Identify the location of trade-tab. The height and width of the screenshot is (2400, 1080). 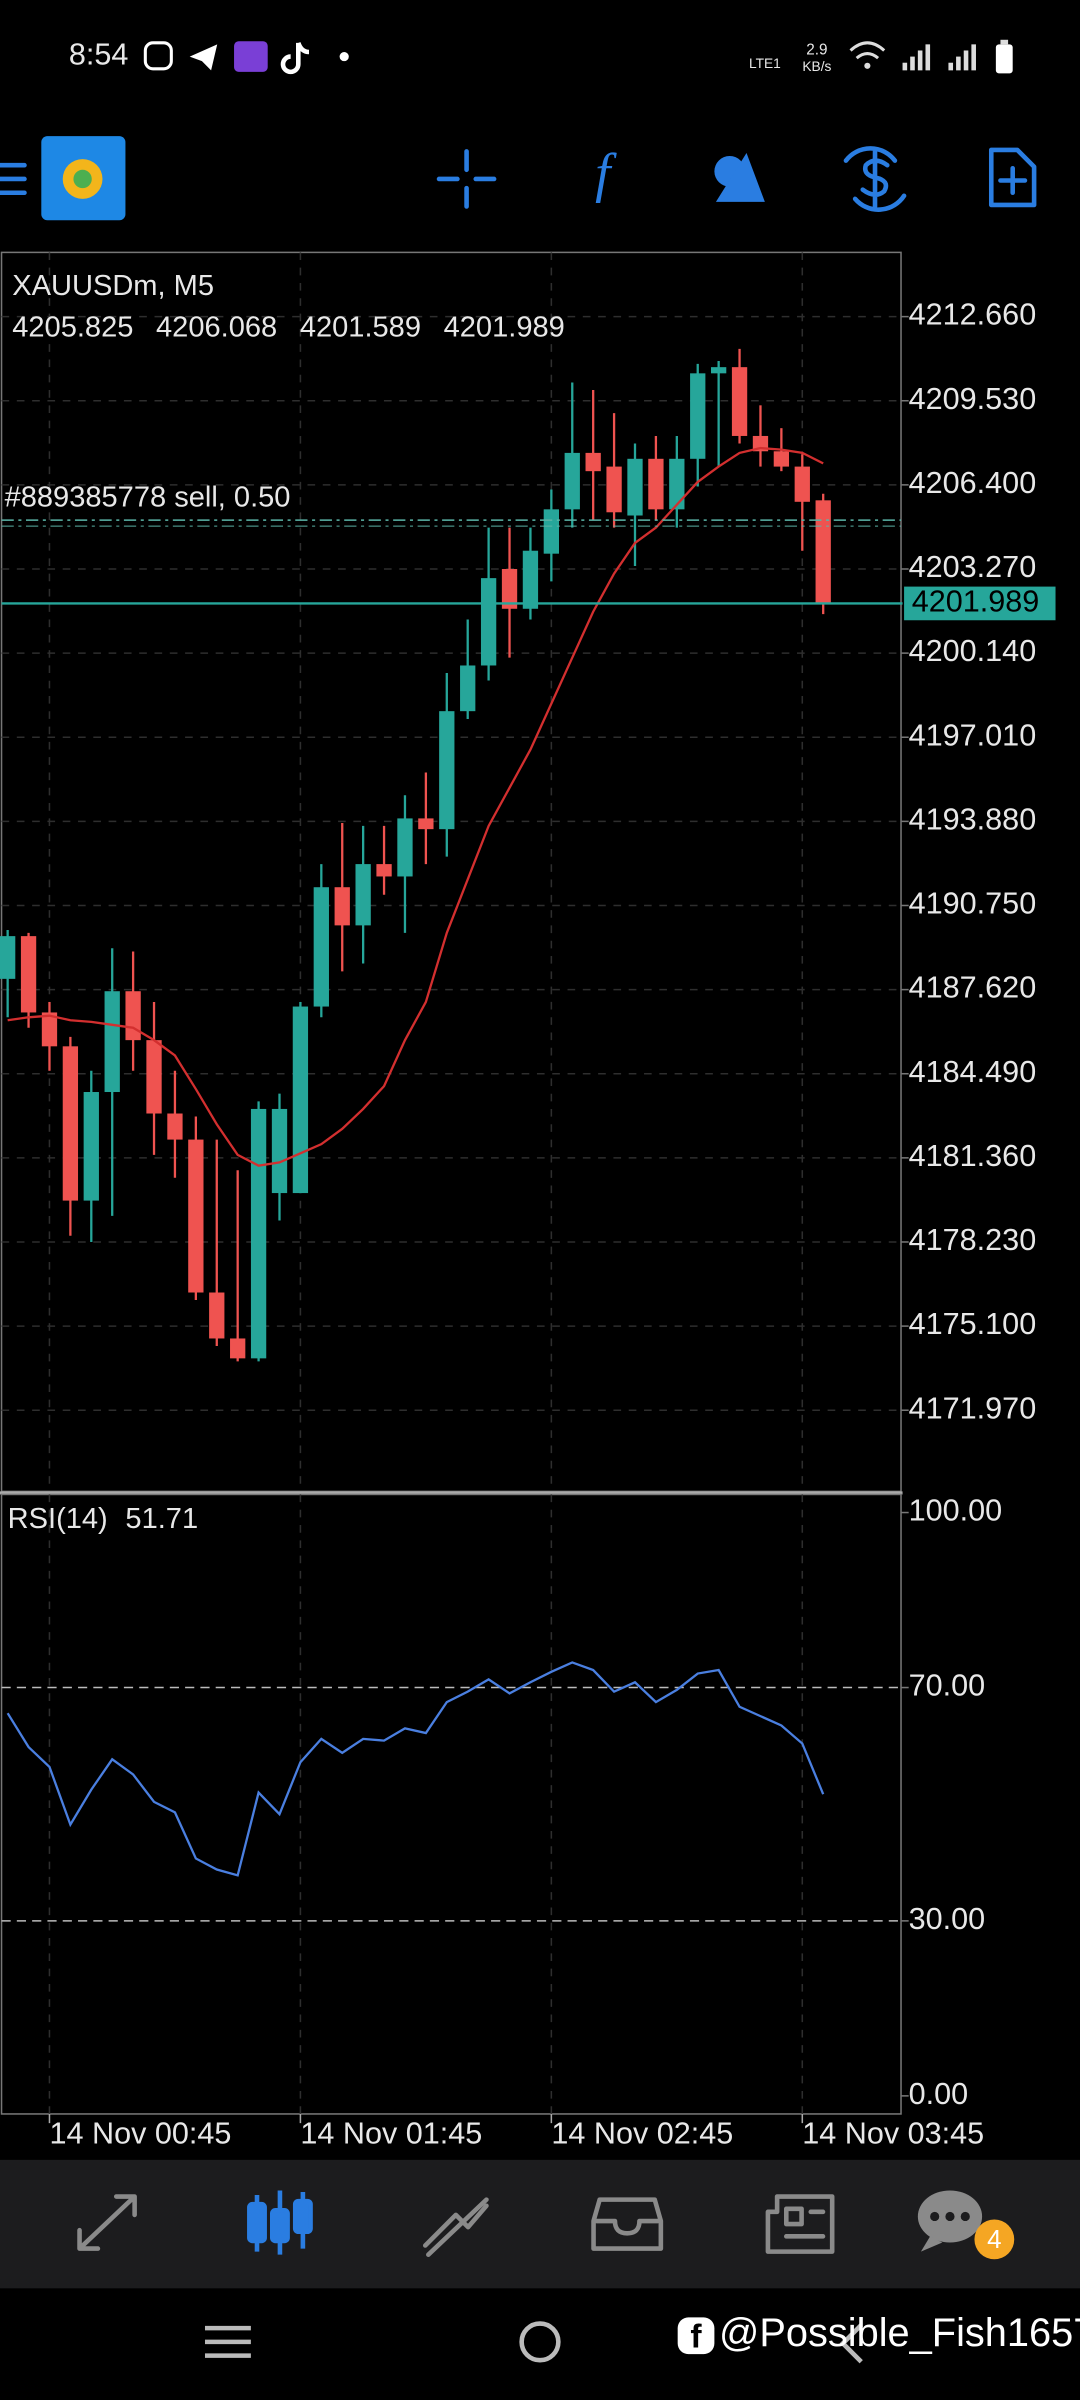
(455, 2227).